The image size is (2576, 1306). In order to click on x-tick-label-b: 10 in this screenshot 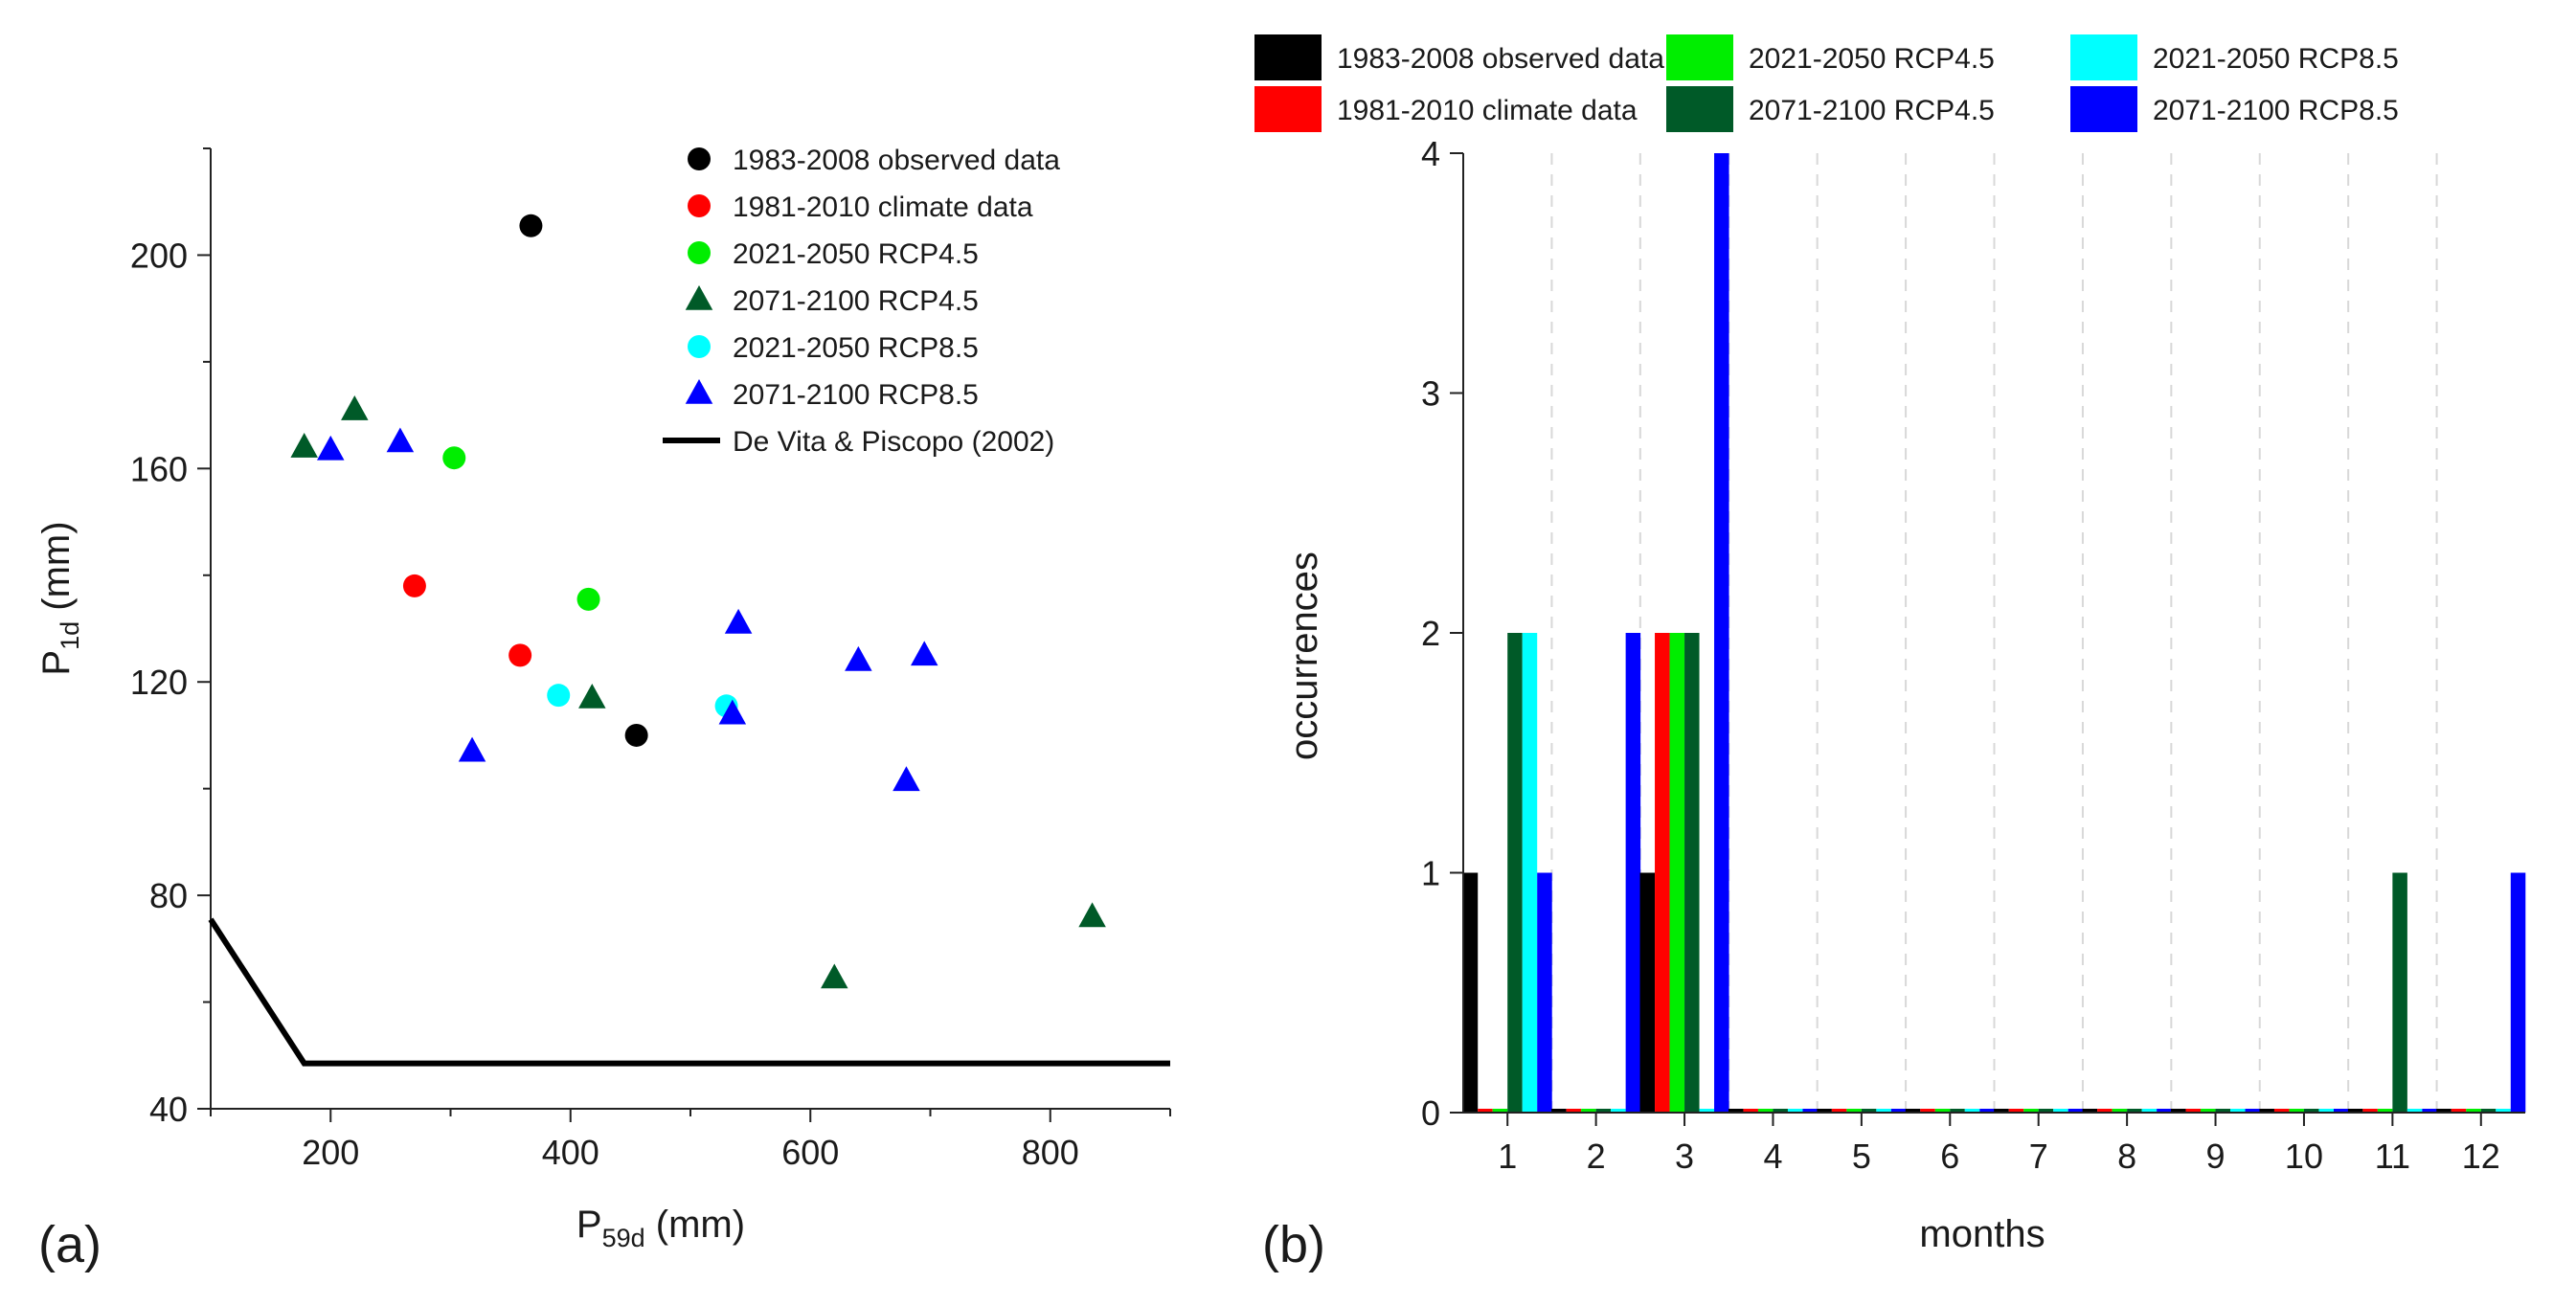, I will do `click(2304, 1157)`.